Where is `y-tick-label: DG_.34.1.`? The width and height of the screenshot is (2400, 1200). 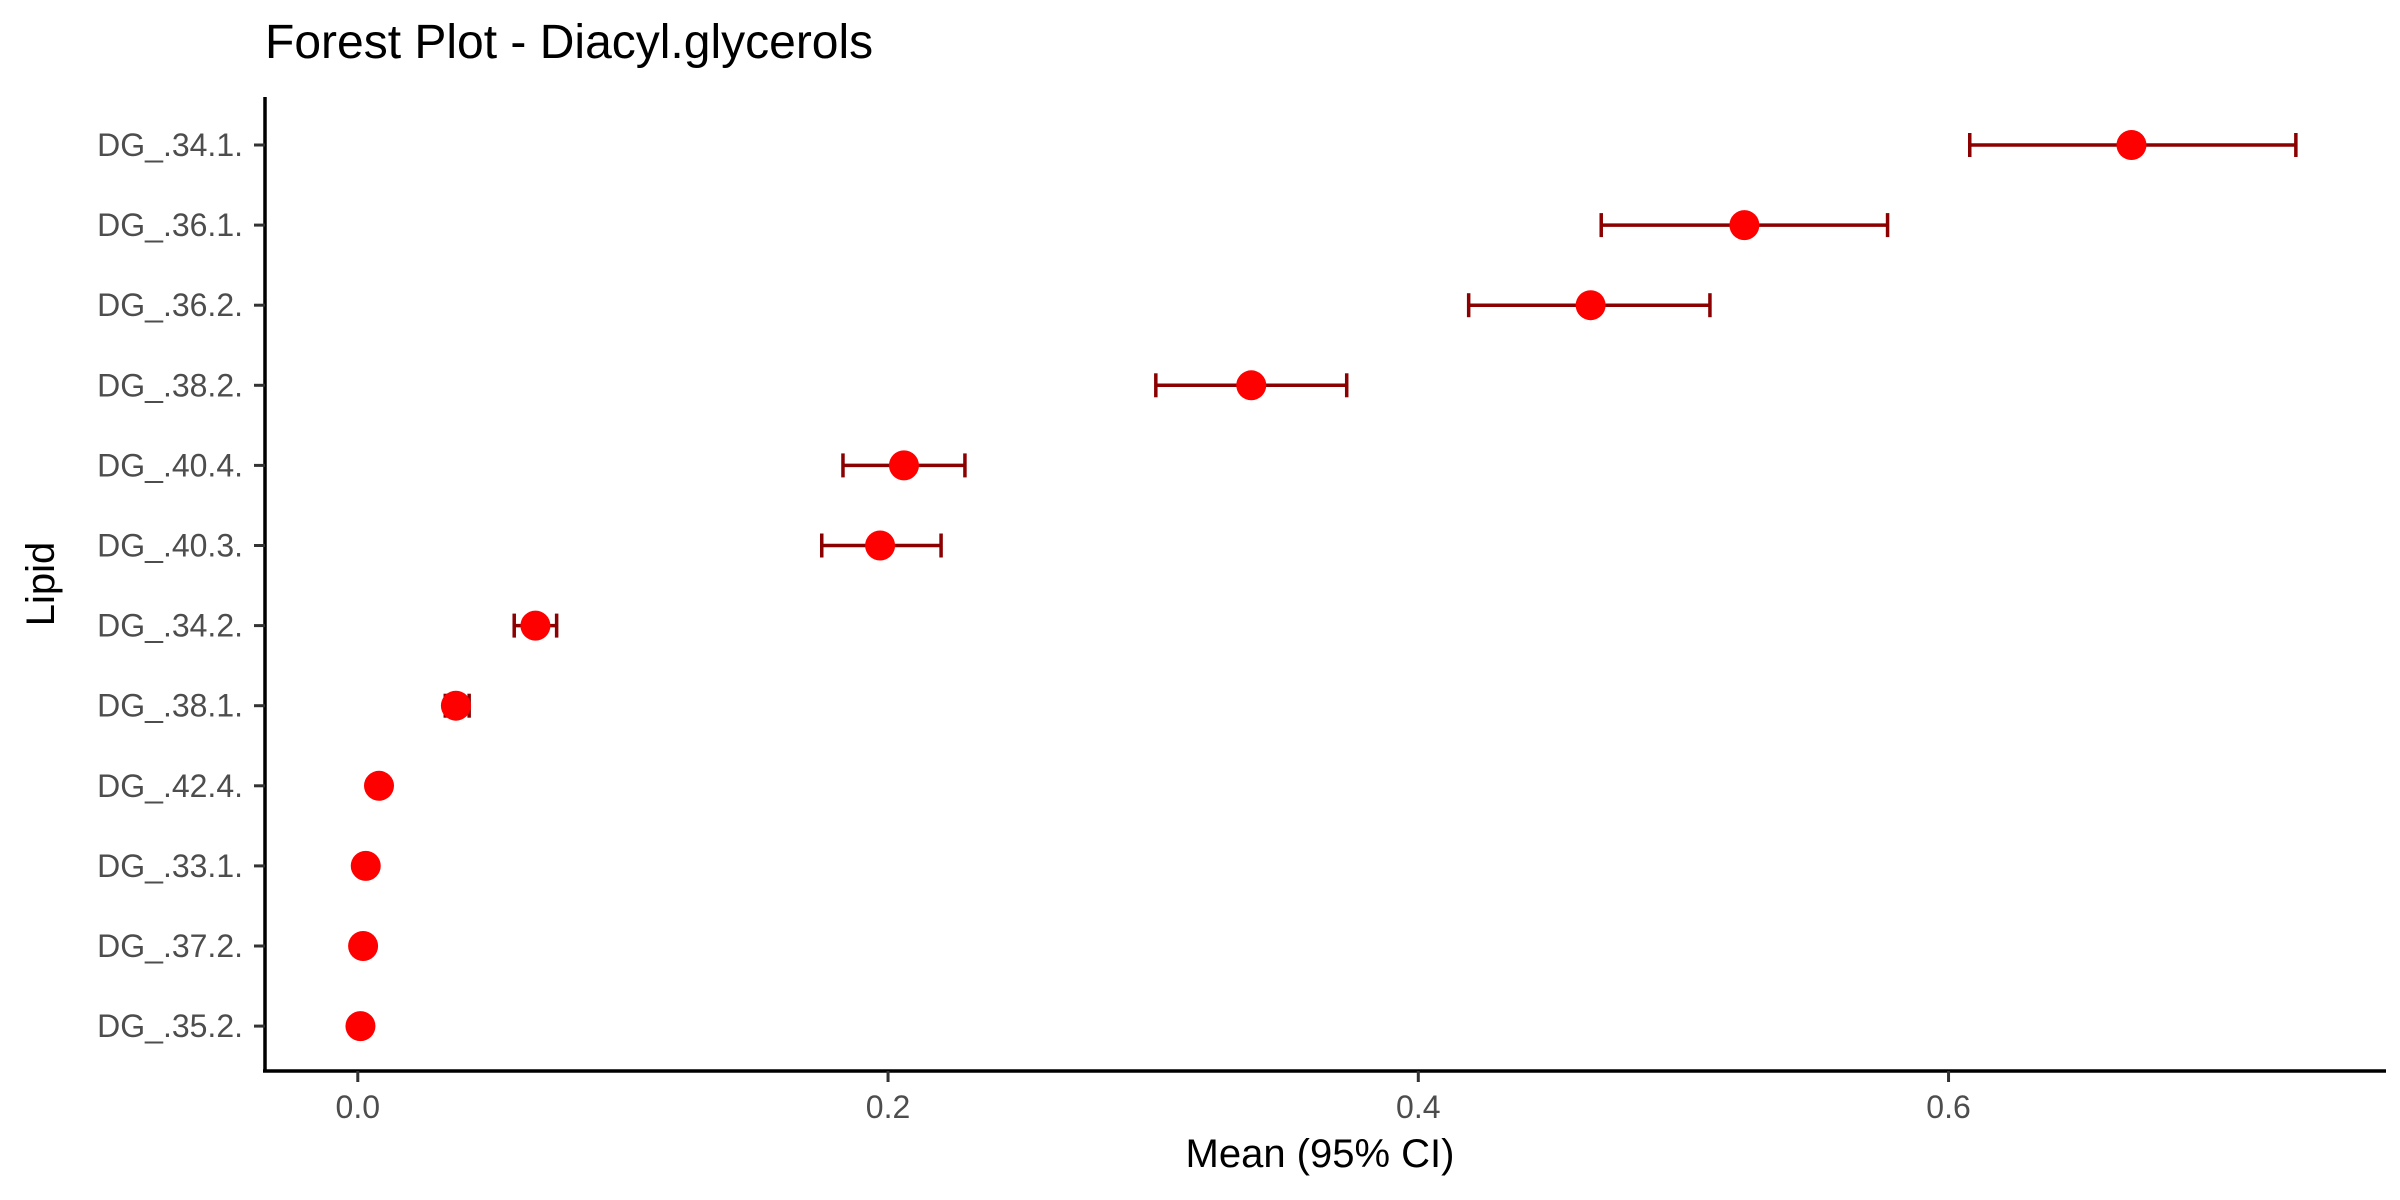
y-tick-label: DG_.34.1. is located at coordinates (170, 145).